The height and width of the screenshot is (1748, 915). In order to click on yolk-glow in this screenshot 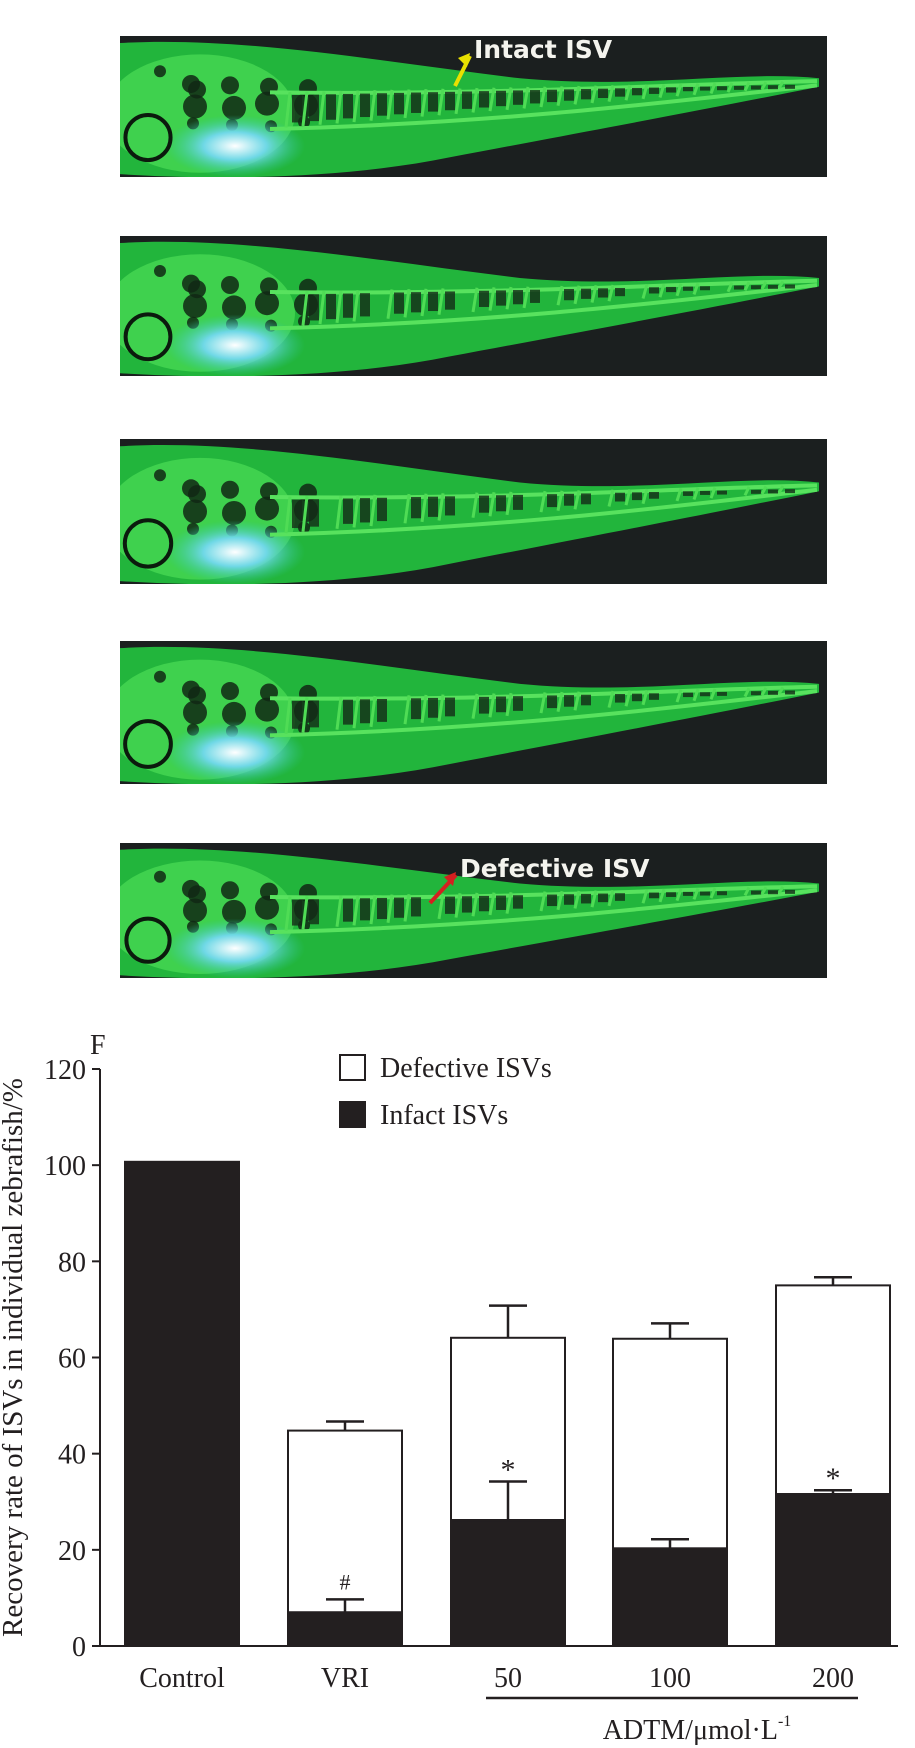, I will do `click(235, 552)`.